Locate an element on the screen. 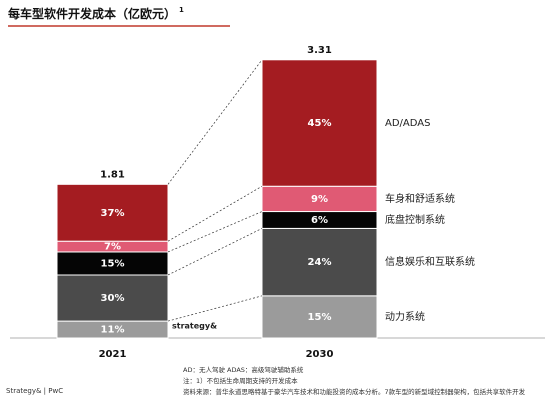  title-text: 每车型软件开发成本（亿欧元） is located at coordinates (92, 13).